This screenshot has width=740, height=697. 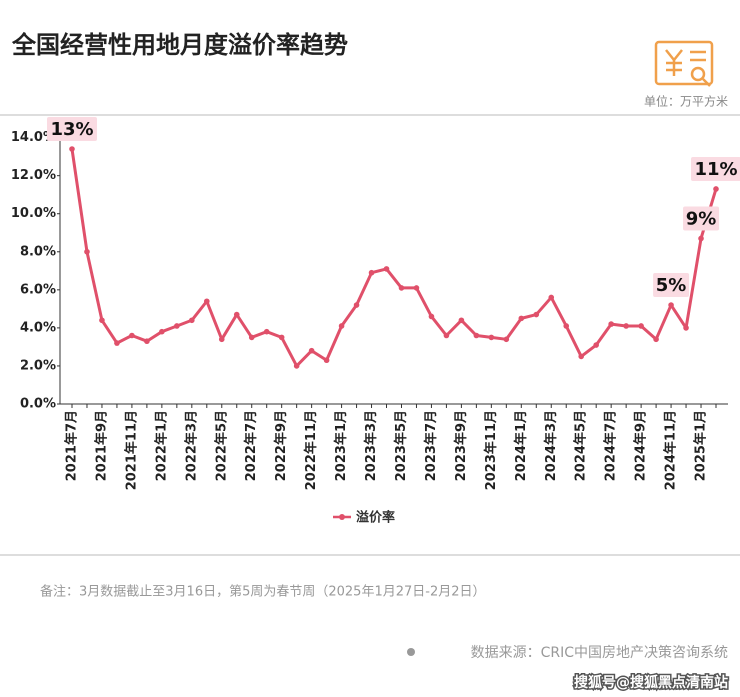 I want to click on legend-marker, so click(x=342, y=517).